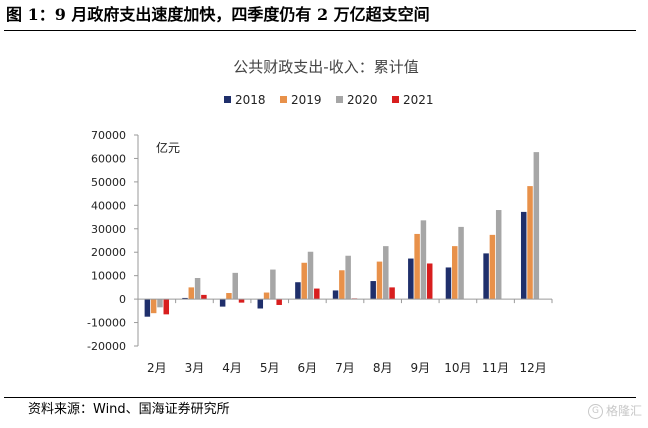 The height and width of the screenshot is (428, 648). I want to click on bar-2019-7月, so click(342, 285).